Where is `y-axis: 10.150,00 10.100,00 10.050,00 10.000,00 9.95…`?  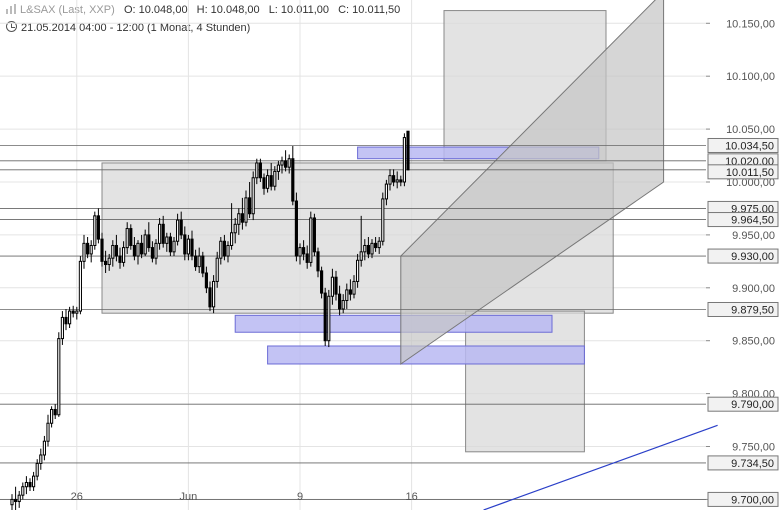 y-axis: 10.150,00 10.100,00 10.050,00 10.000,00 9.95… is located at coordinates (742, 262).